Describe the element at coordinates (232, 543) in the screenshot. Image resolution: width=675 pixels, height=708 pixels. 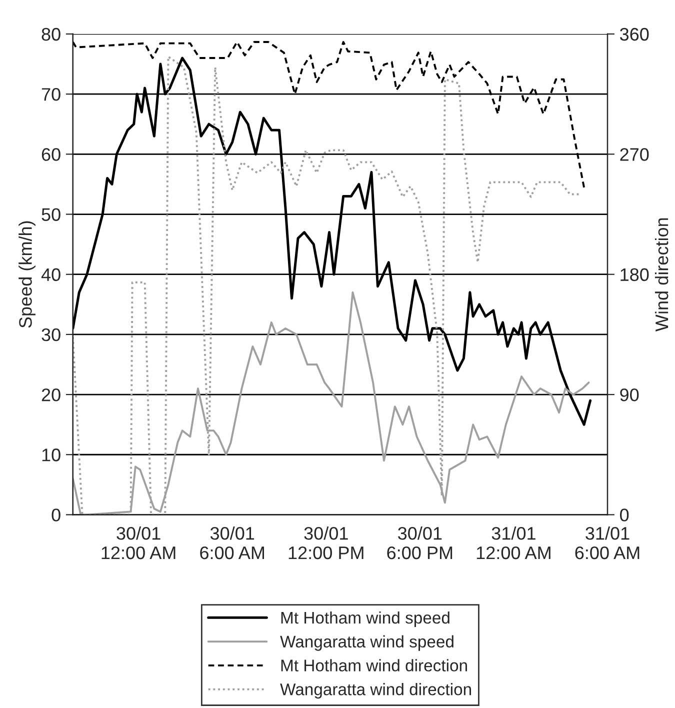
I see `x-tick-label: 30/01 6:00 AM` at that location.